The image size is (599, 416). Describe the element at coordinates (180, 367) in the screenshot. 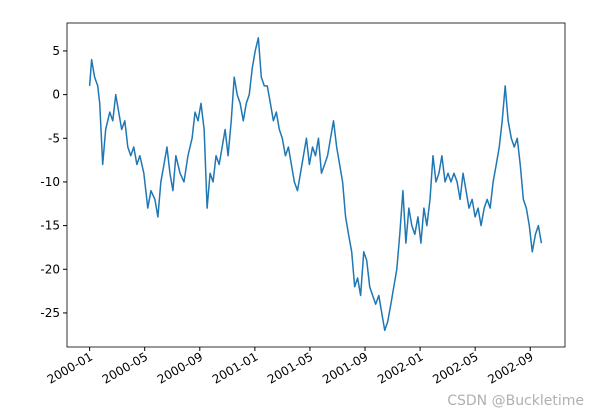

I see `x-tick-label: 2000-09` at that location.